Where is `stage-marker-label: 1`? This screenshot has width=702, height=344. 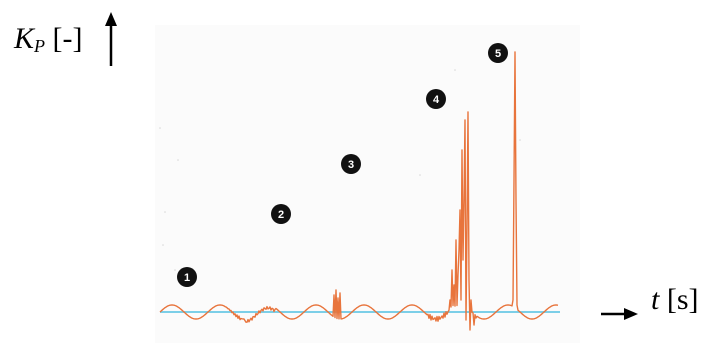 stage-marker-label: 1 is located at coordinates (187, 278).